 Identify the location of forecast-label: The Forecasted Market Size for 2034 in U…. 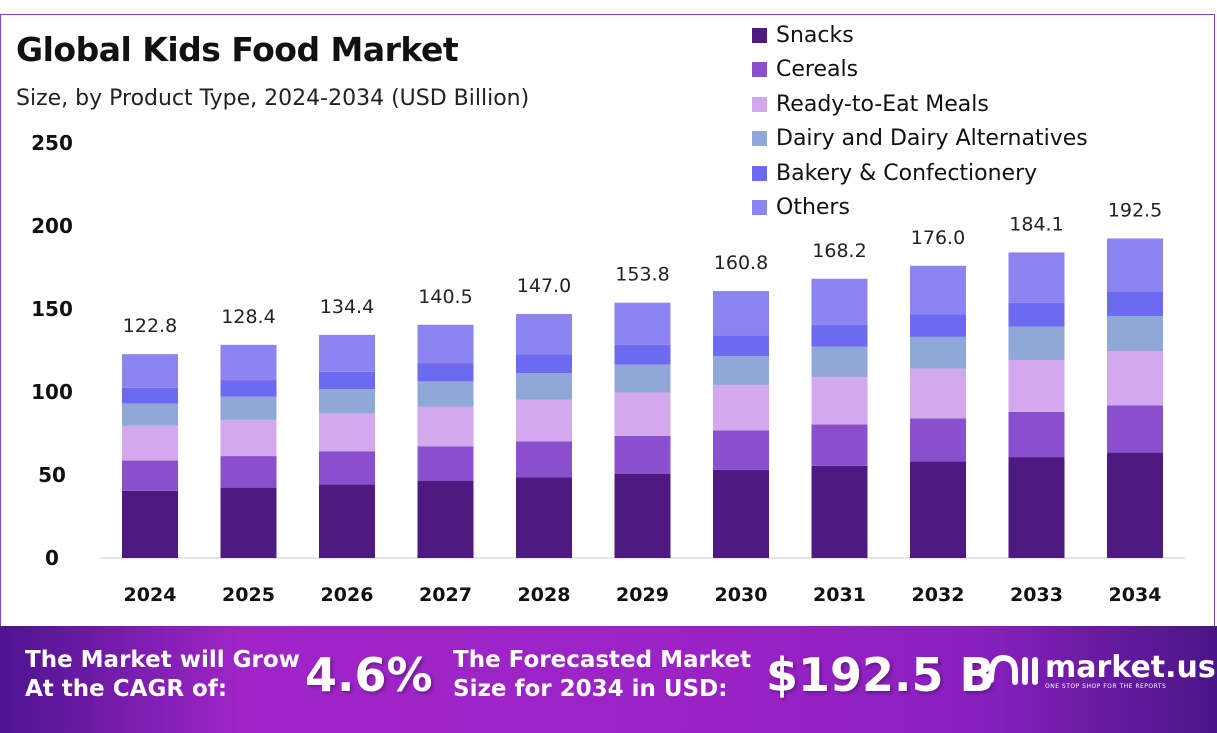
(602, 675).